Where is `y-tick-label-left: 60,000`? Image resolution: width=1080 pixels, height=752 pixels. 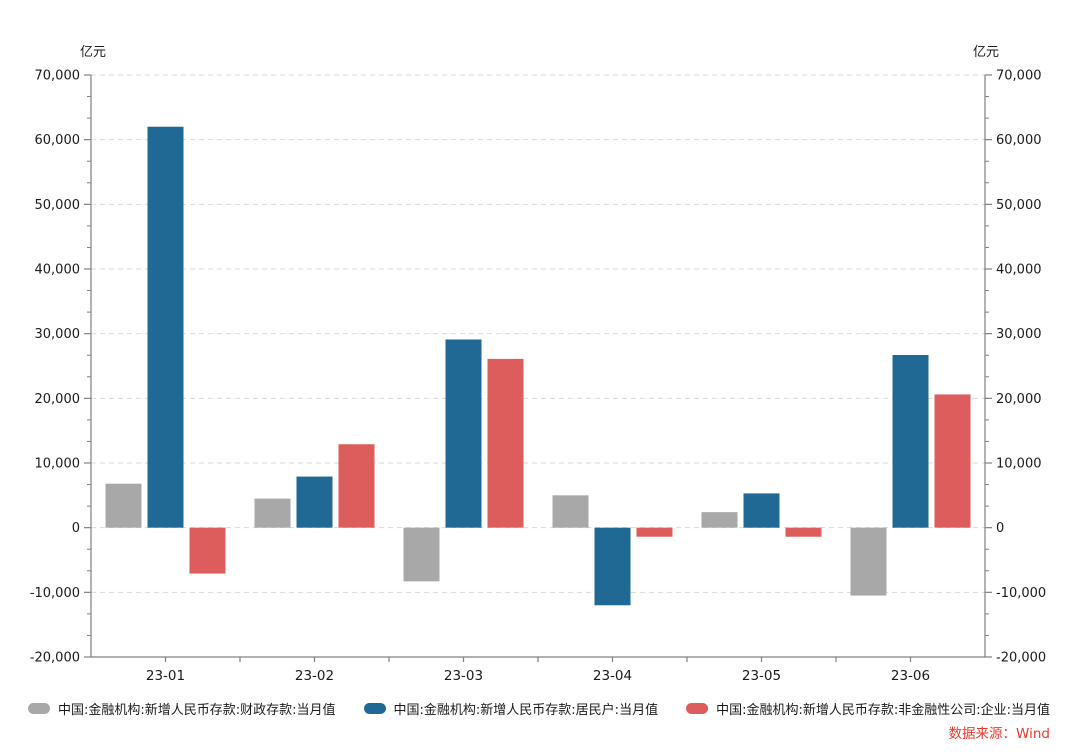 y-tick-label-left: 60,000 is located at coordinates (58, 140).